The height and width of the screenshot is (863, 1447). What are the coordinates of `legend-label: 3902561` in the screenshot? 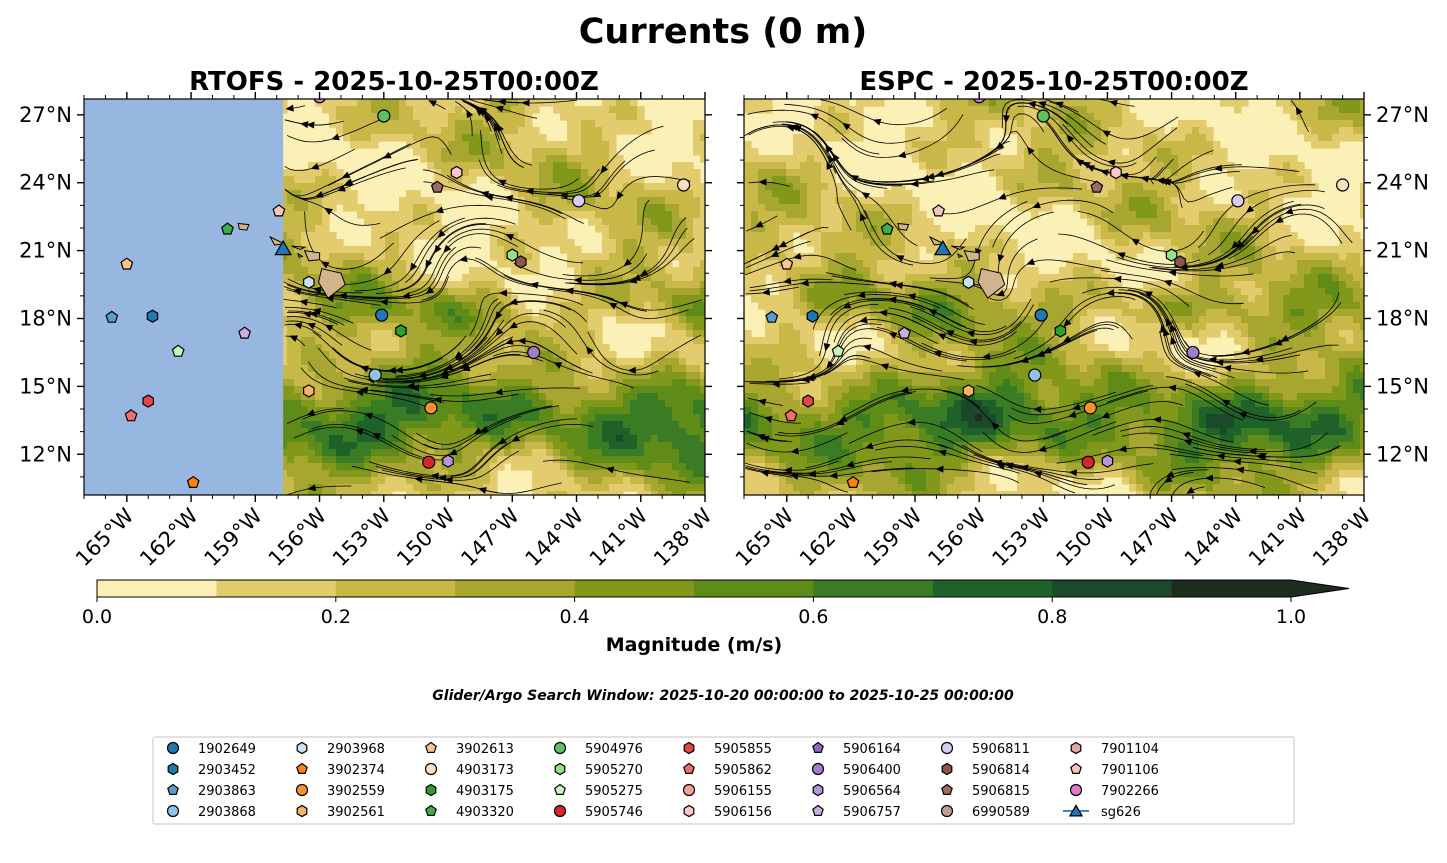 It's located at (356, 812).